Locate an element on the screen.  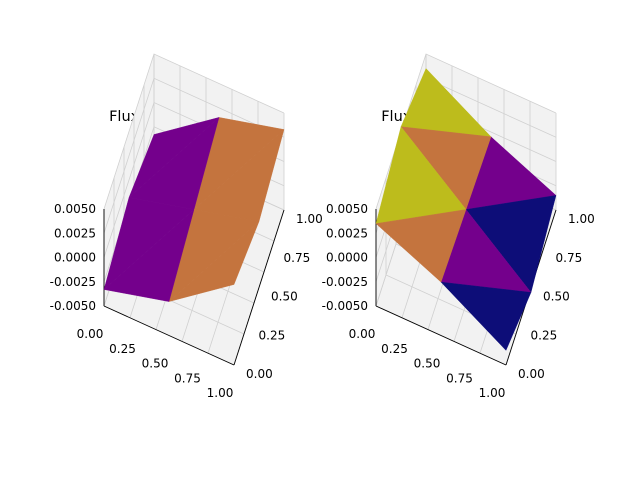
surface-plot is located at coordinates (194, 209).